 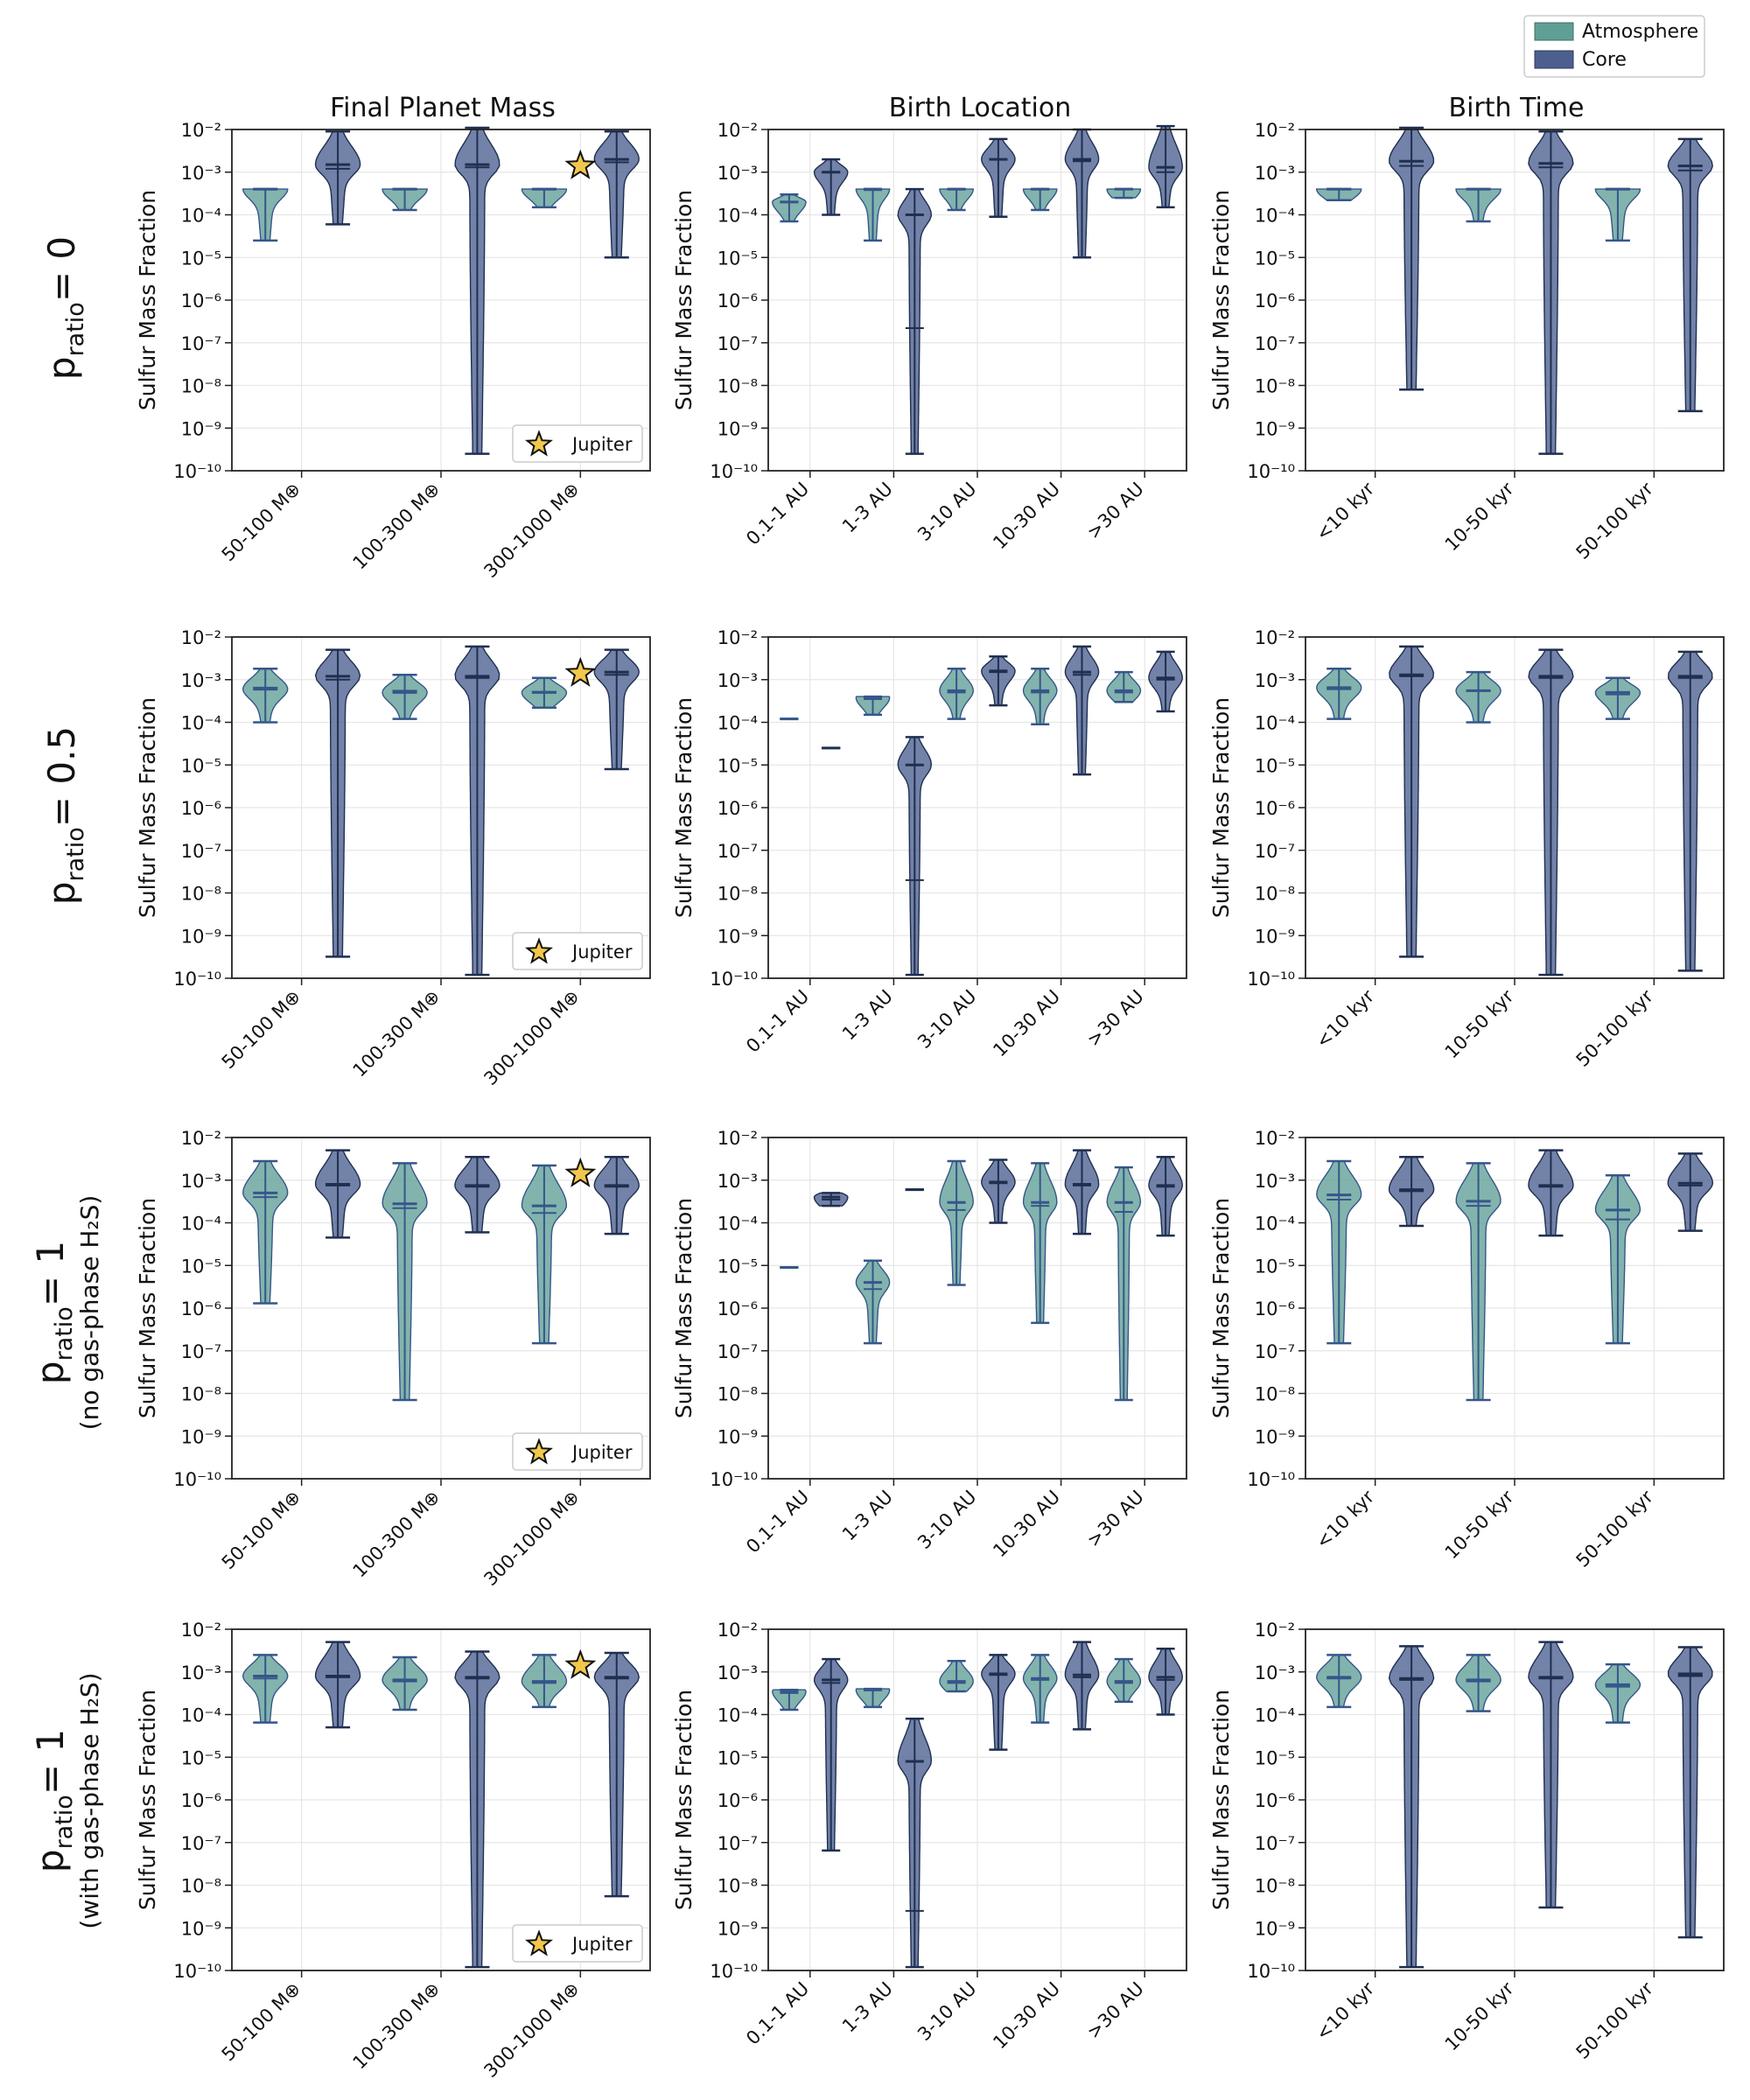 What do you see at coordinates (147, 1800) in the screenshot?
I see `ylabel-r3c0: Sulfur Mass Fraction` at bounding box center [147, 1800].